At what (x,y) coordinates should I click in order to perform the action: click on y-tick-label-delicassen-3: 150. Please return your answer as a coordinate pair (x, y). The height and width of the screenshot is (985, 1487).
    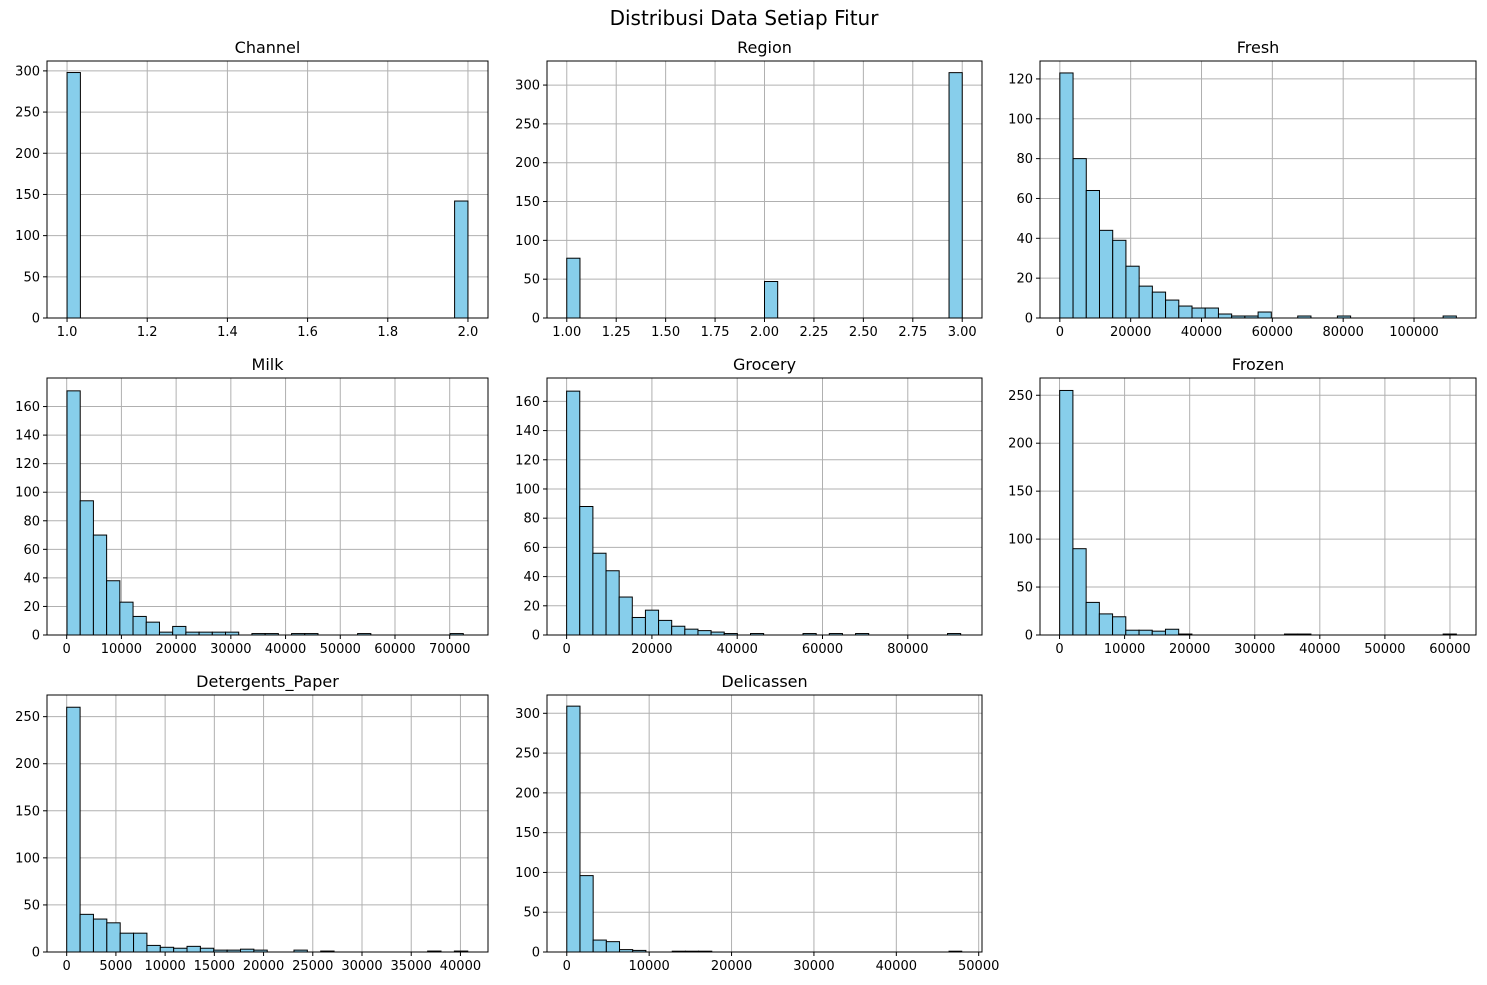
    Looking at the image, I should click on (527, 833).